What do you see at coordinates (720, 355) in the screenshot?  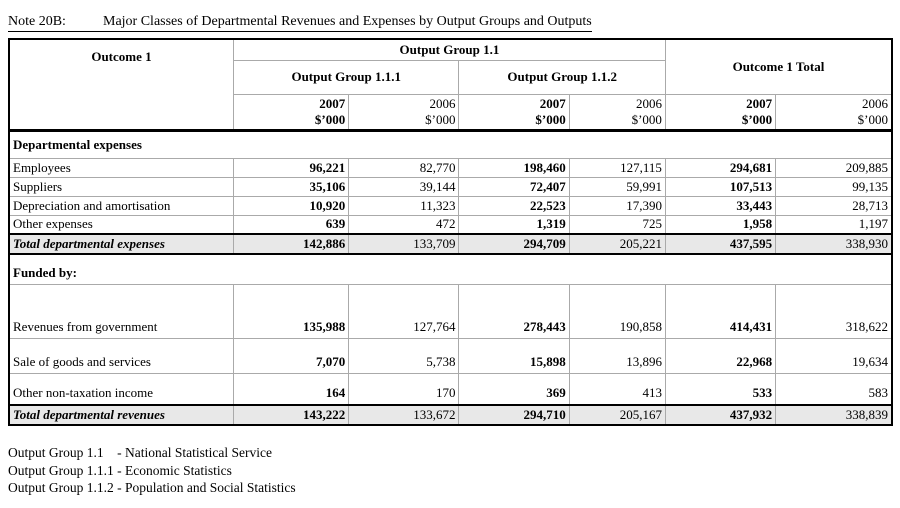 I see `value-cell: 22,968` at bounding box center [720, 355].